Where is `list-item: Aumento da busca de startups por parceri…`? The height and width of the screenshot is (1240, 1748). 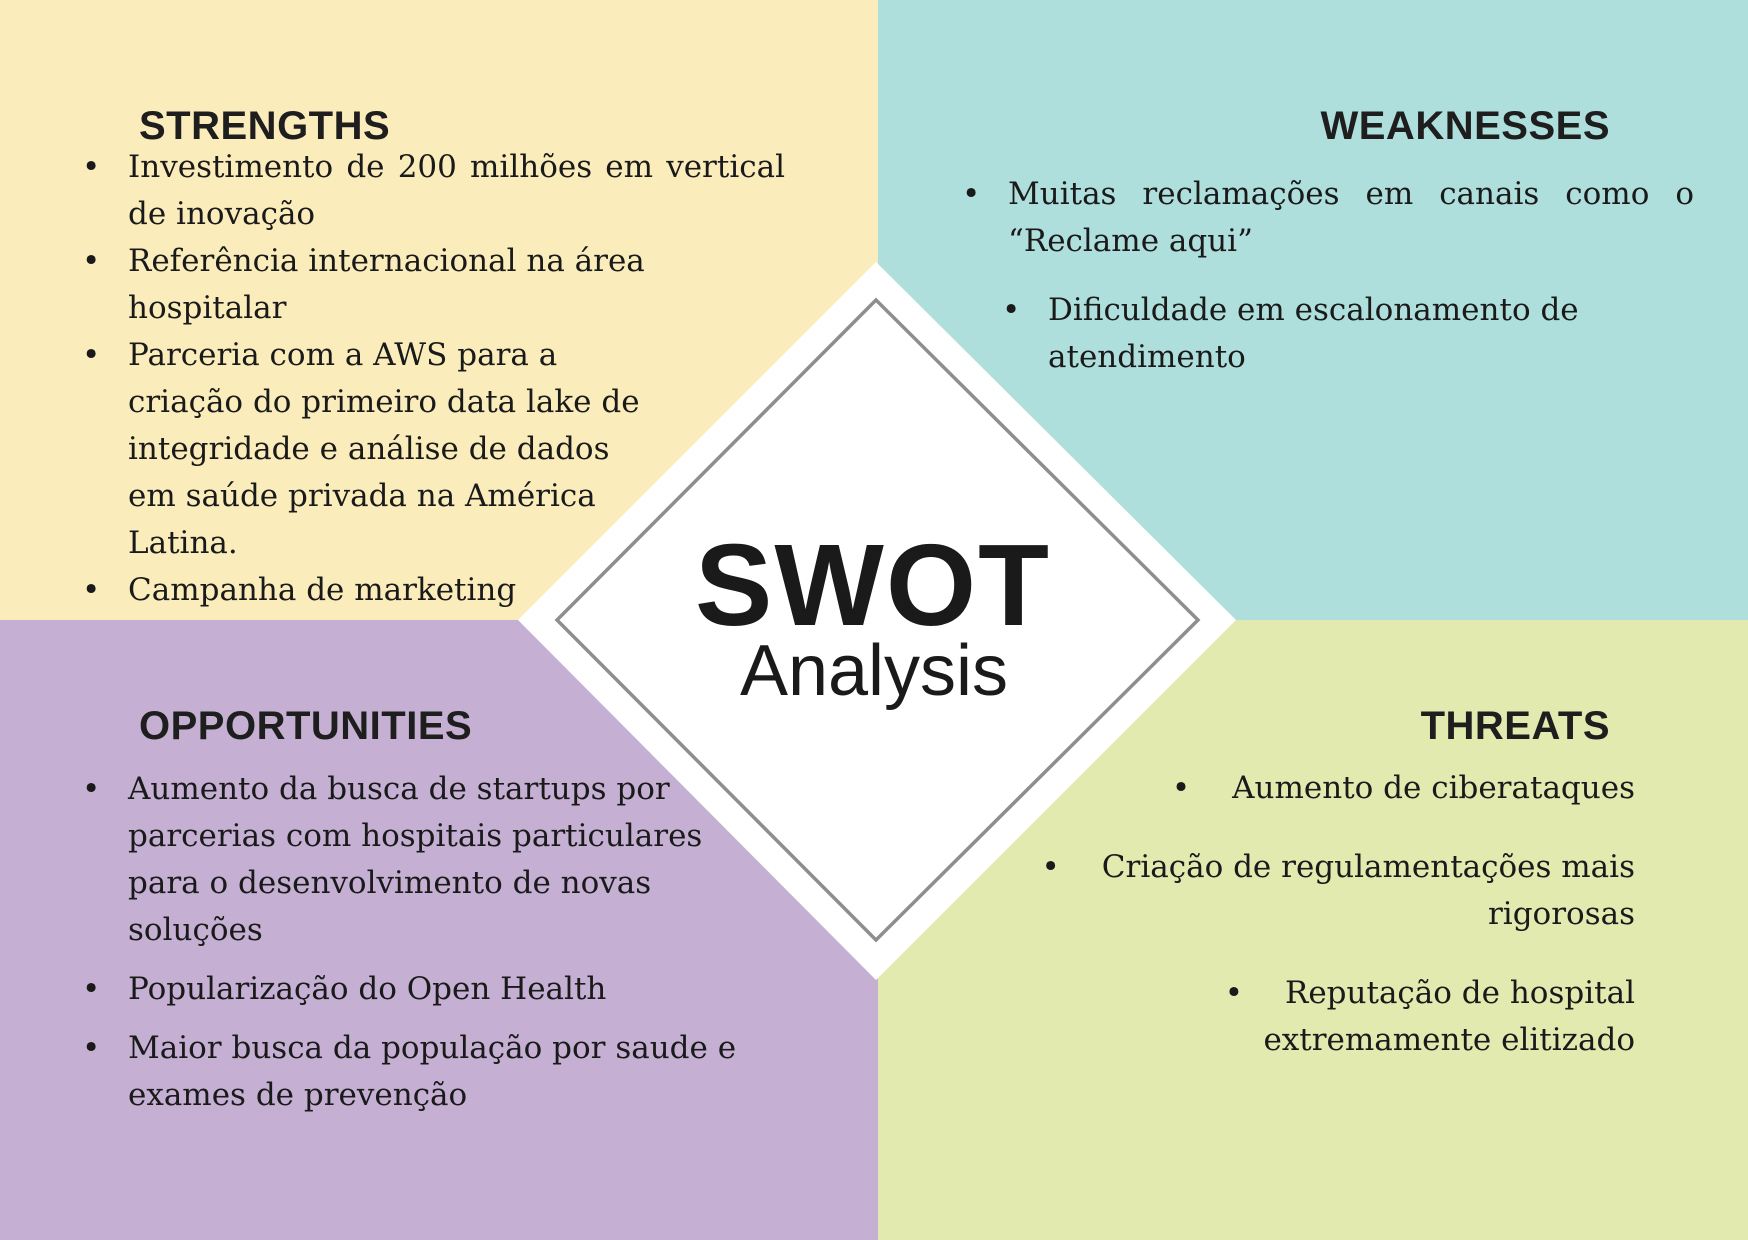
list-item: Aumento da busca de startups por parceri… is located at coordinates (425, 860).